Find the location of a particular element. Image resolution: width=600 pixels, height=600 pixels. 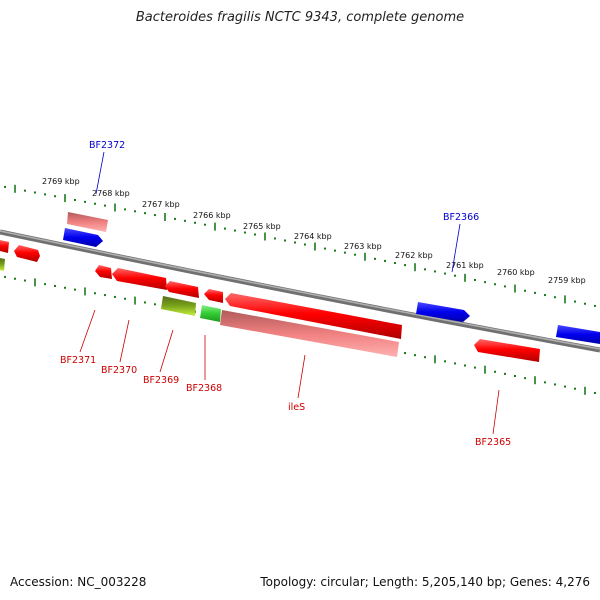

gene-bf2371-upper is located at coordinates (27, 253).